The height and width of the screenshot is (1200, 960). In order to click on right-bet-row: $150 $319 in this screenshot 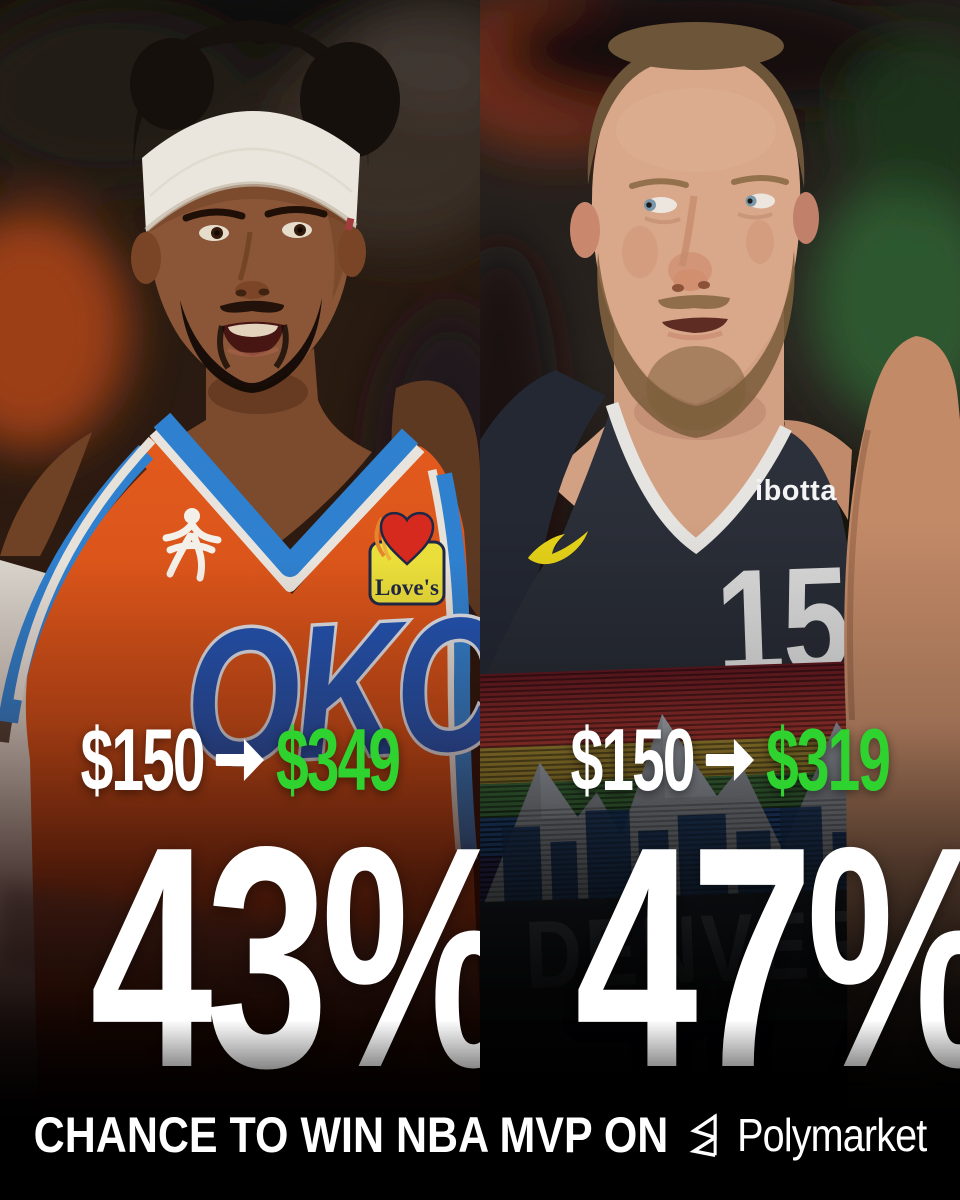, I will do `click(720, 760)`.